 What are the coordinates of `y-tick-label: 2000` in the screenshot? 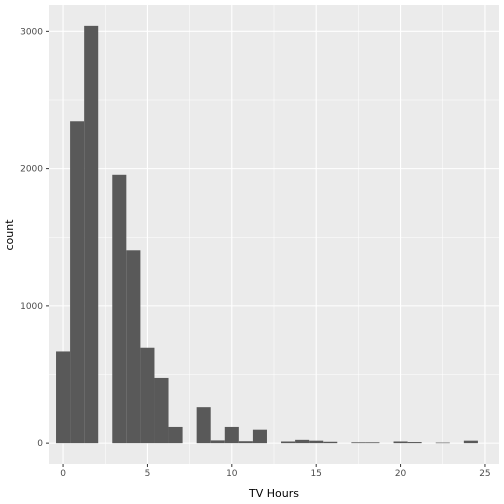 It's located at (31, 170).